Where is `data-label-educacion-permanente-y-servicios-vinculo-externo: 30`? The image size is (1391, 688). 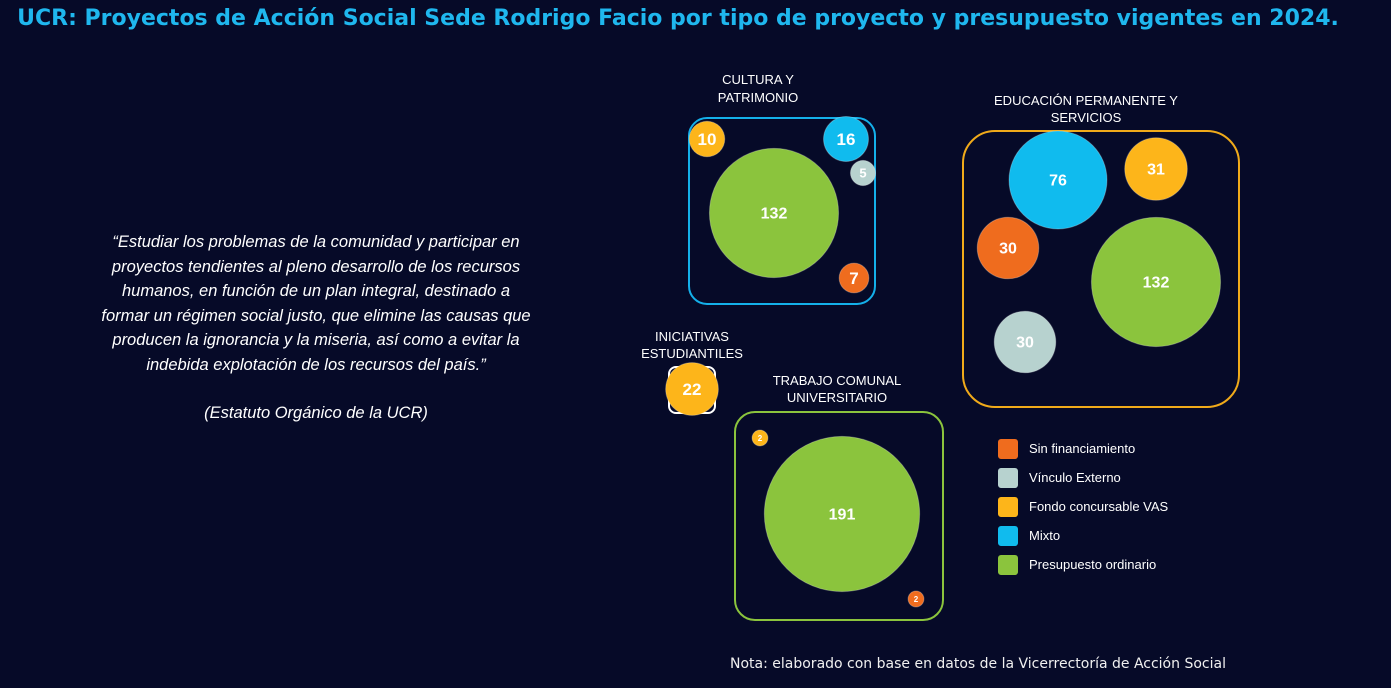
data-label-educacion-permanente-y-servicios-vinculo-externo: 30 is located at coordinates (1025, 343).